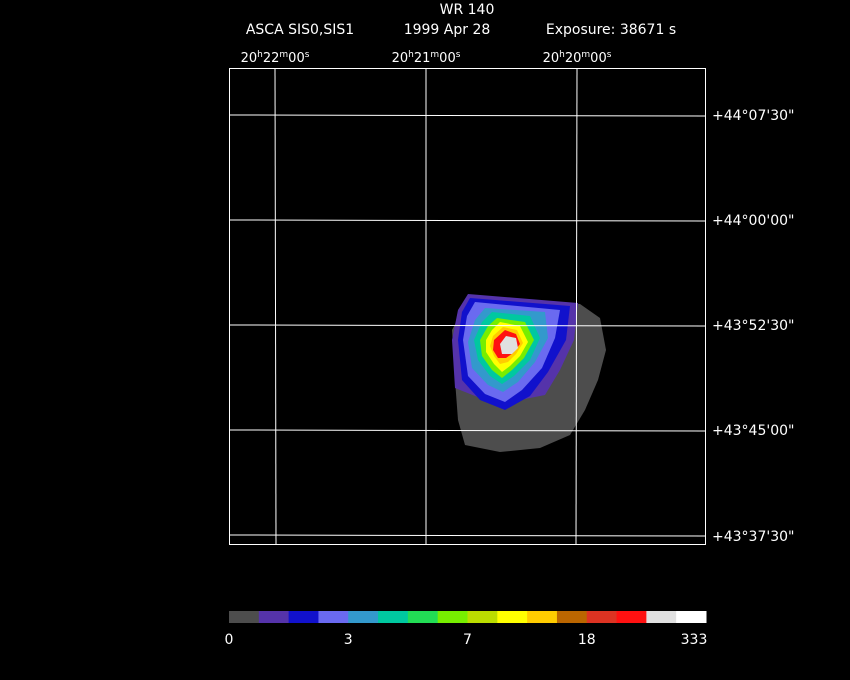 This screenshot has width=850, height=680. Describe the element at coordinates (753, 431) in the screenshot. I see `dec-label: +43°45'00"` at that location.